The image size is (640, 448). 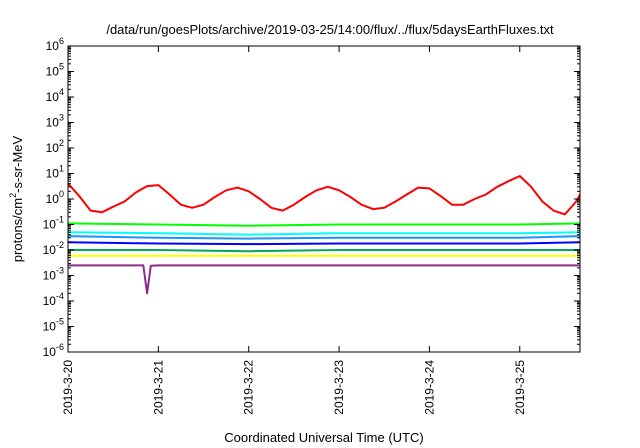 I want to click on y-axis-label: protons/cm2-s-sr-MeV, so click(x=16, y=198).